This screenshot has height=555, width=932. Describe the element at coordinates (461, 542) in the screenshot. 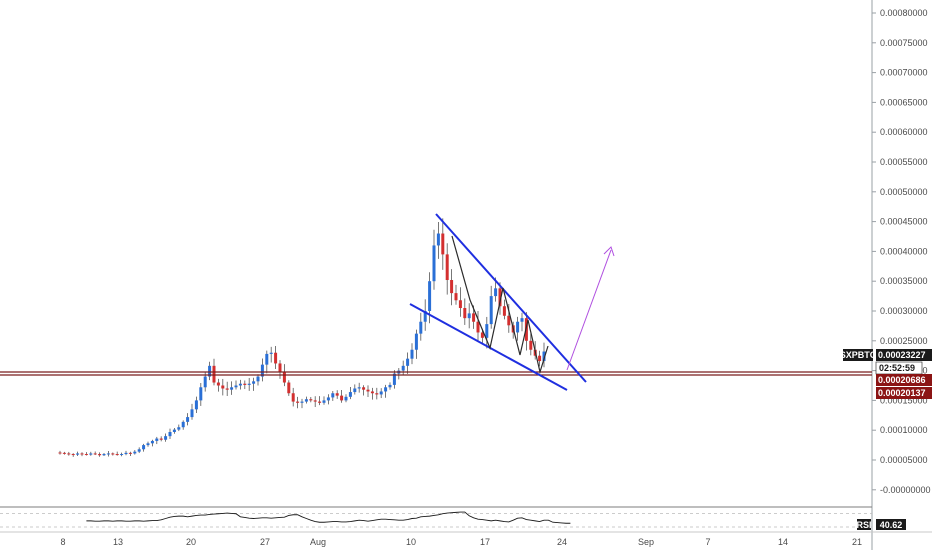

I see `time-axis: 8 13 20 27 Aug 10 17 24 Sep 7 14 21` at that location.